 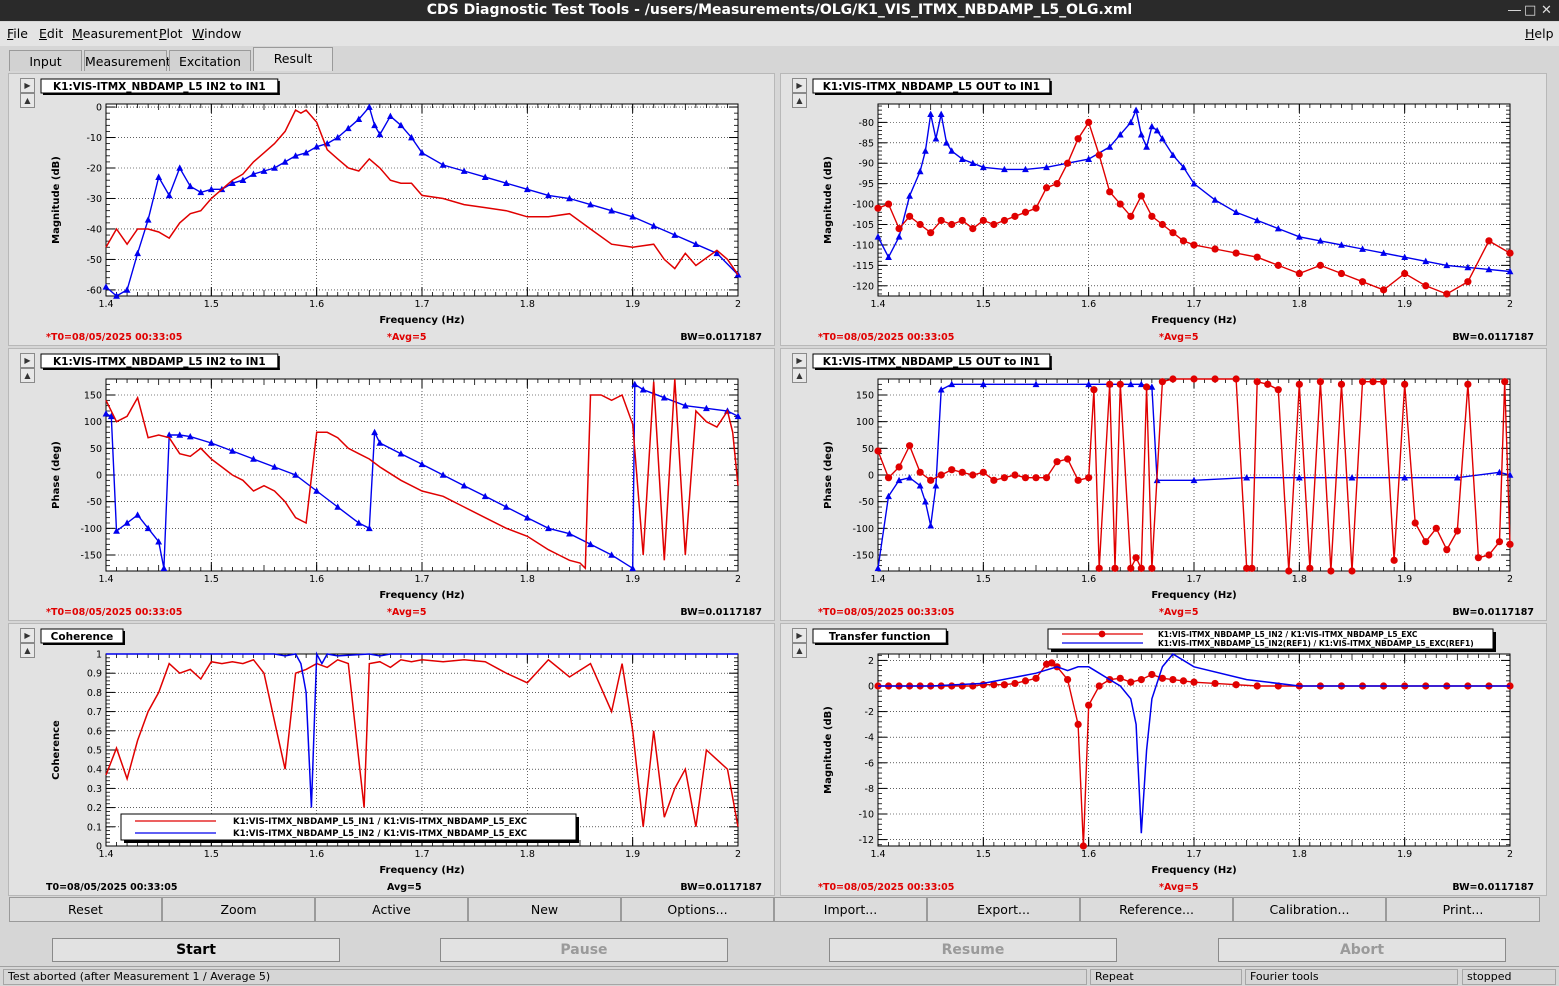 I want to click on status-mode: Repeat, so click(x=1166, y=977).